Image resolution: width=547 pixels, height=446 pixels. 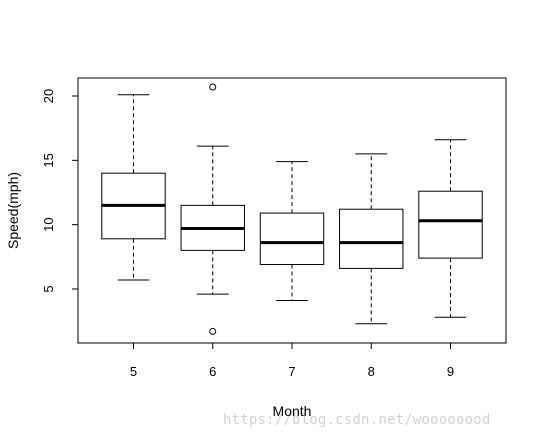 What do you see at coordinates (371, 371) in the screenshot?
I see `x-tick-label: 8` at bounding box center [371, 371].